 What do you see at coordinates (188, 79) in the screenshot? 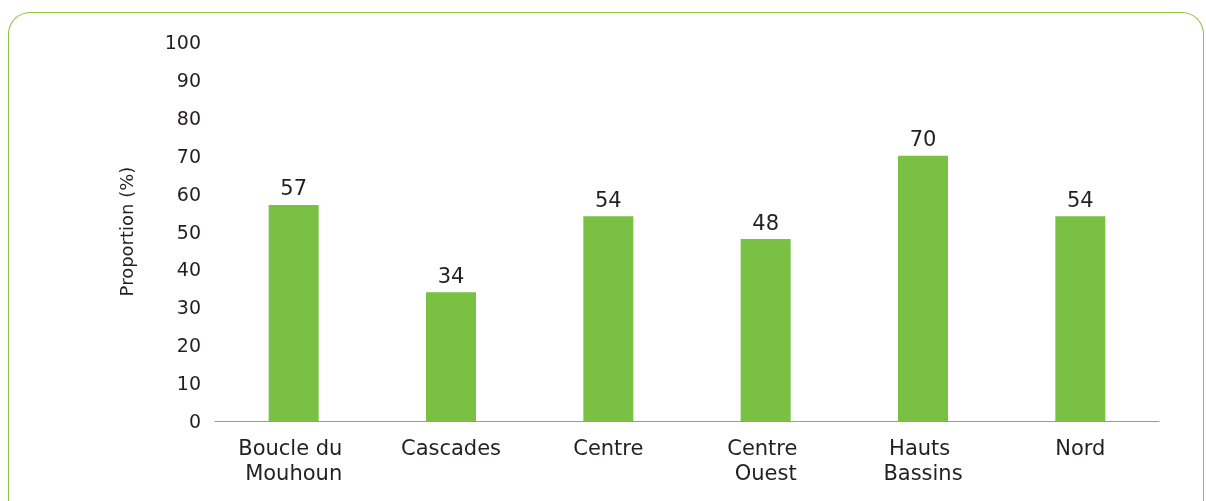
I see `y-tick-label: 90` at bounding box center [188, 79].